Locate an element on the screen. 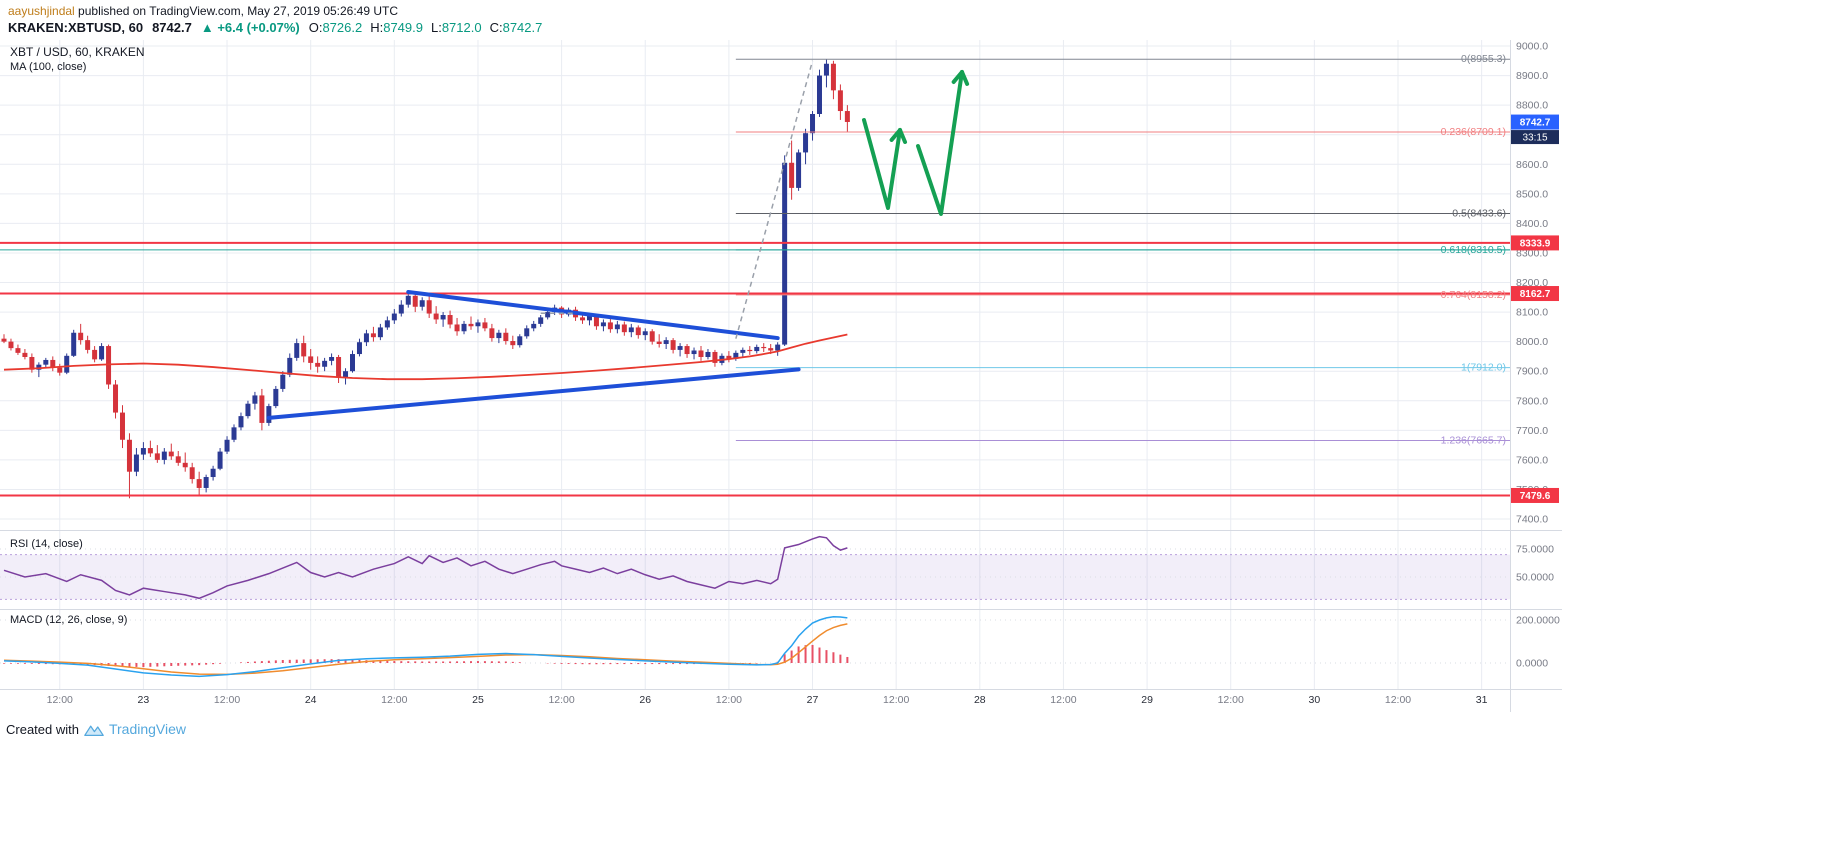  svg-text: 0.618(8310.5) is located at coordinates (1473, 250).